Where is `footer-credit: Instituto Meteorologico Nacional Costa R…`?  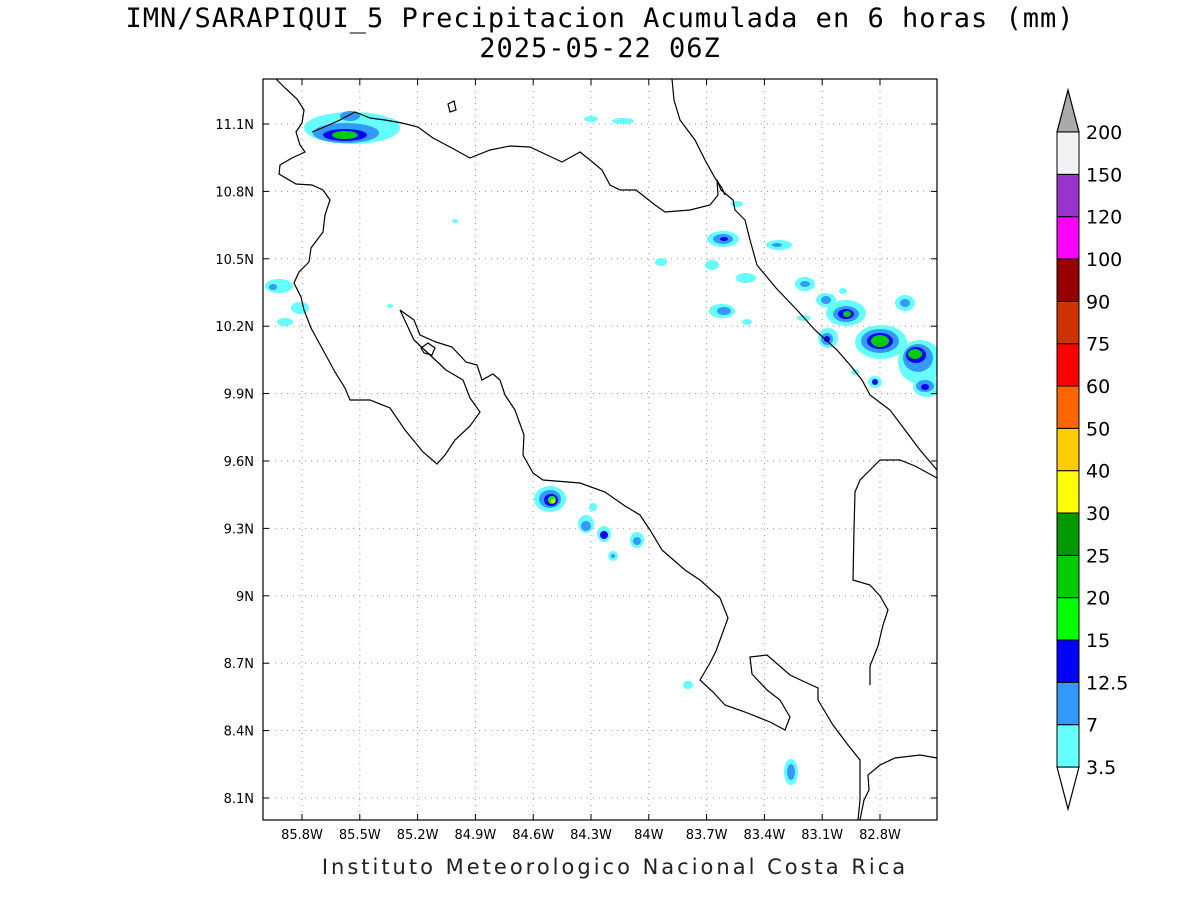
footer-credit: Instituto Meteorologico Nacional Costa R… is located at coordinates (615, 867).